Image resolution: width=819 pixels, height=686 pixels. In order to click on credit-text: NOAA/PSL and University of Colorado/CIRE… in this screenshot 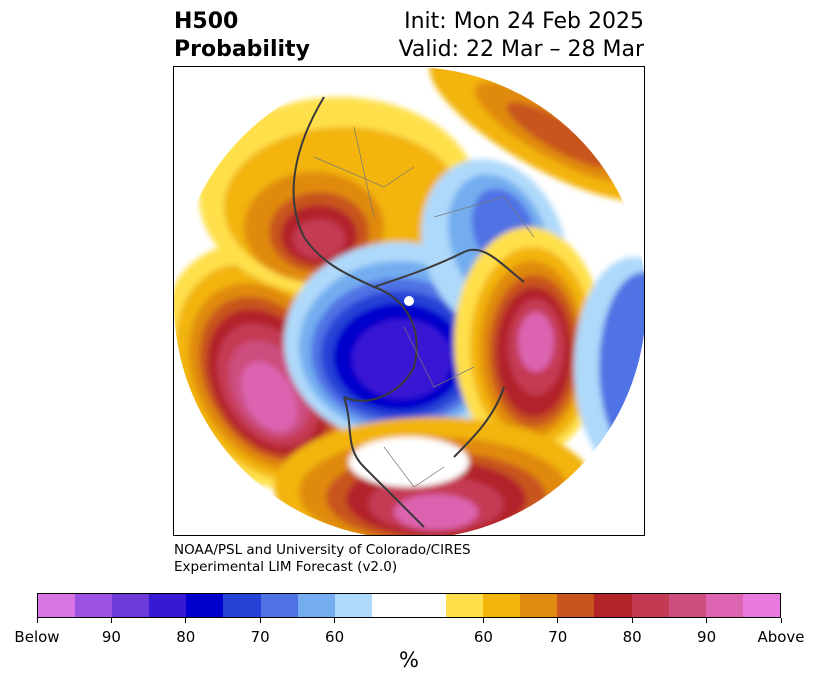, I will do `click(322, 559)`.